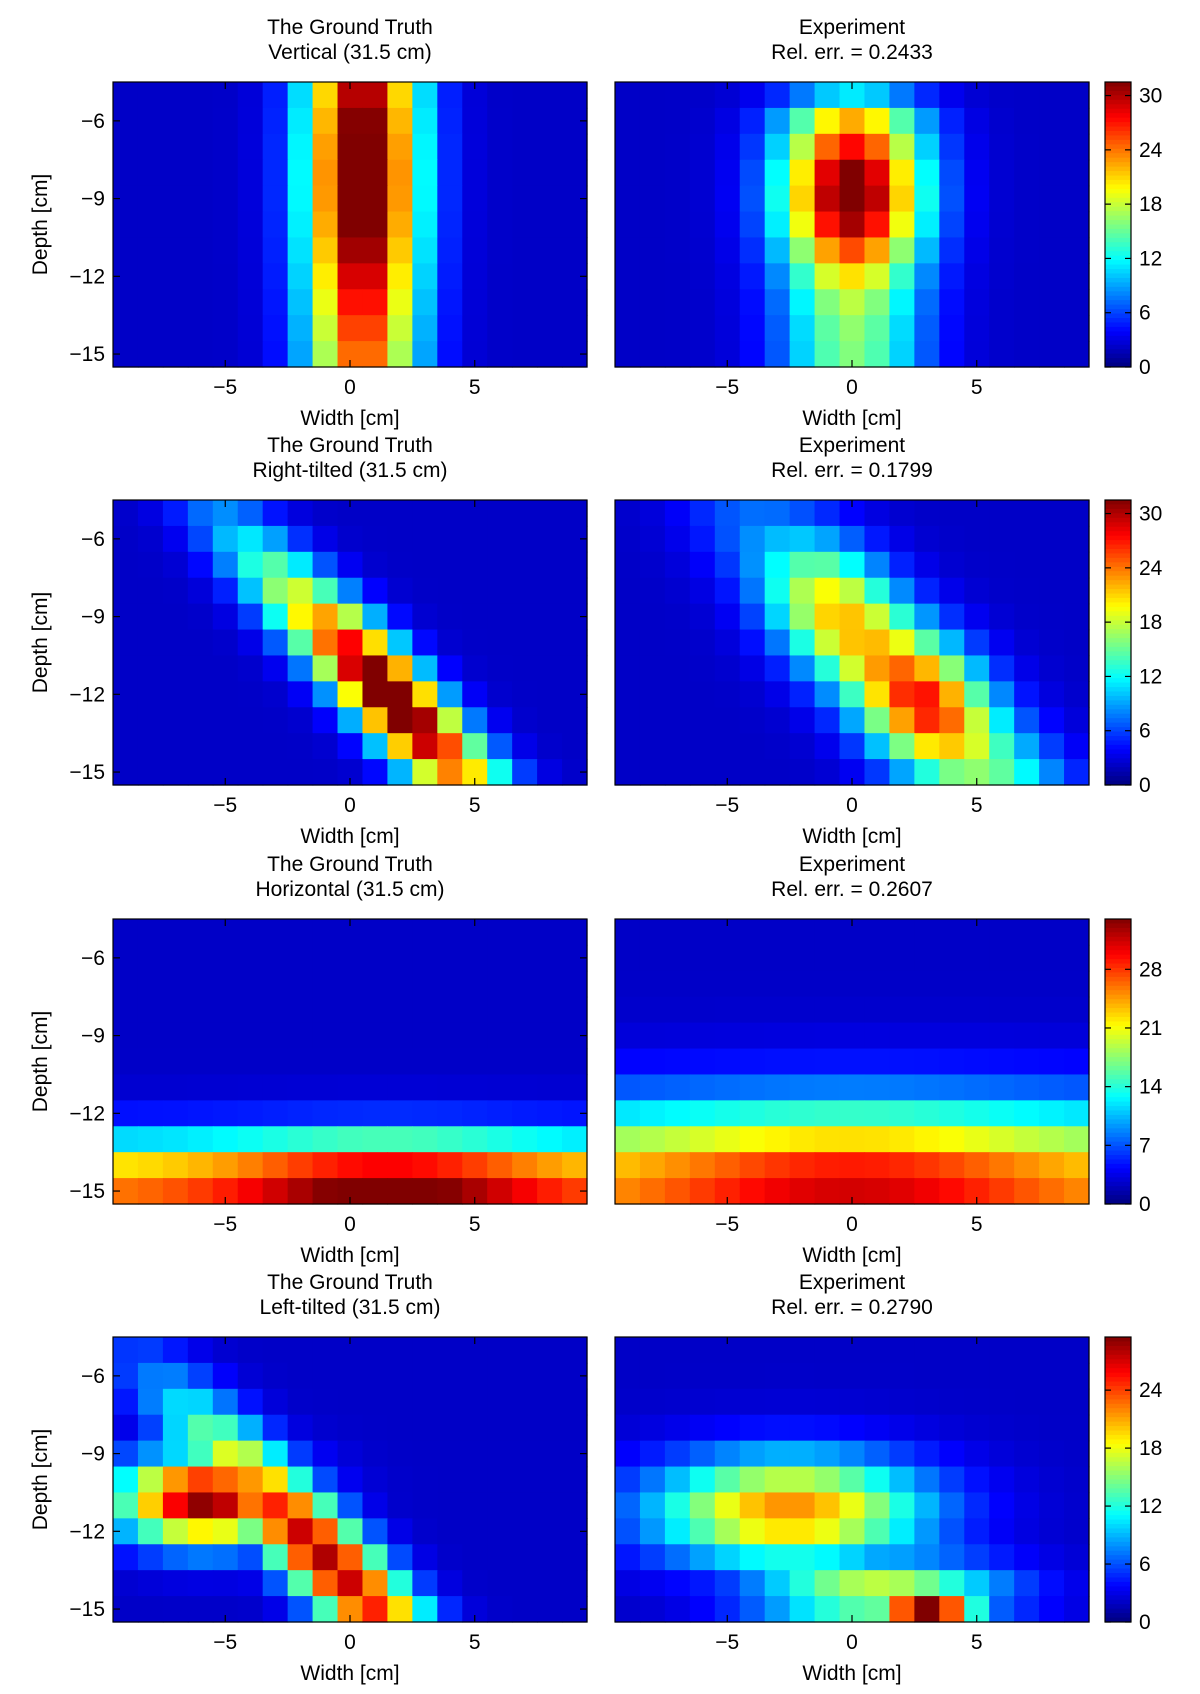 This screenshot has height=1694, width=1200. Describe the element at coordinates (1150, 1506) in the screenshot. I see `colorbar-tick-label: 12` at that location.